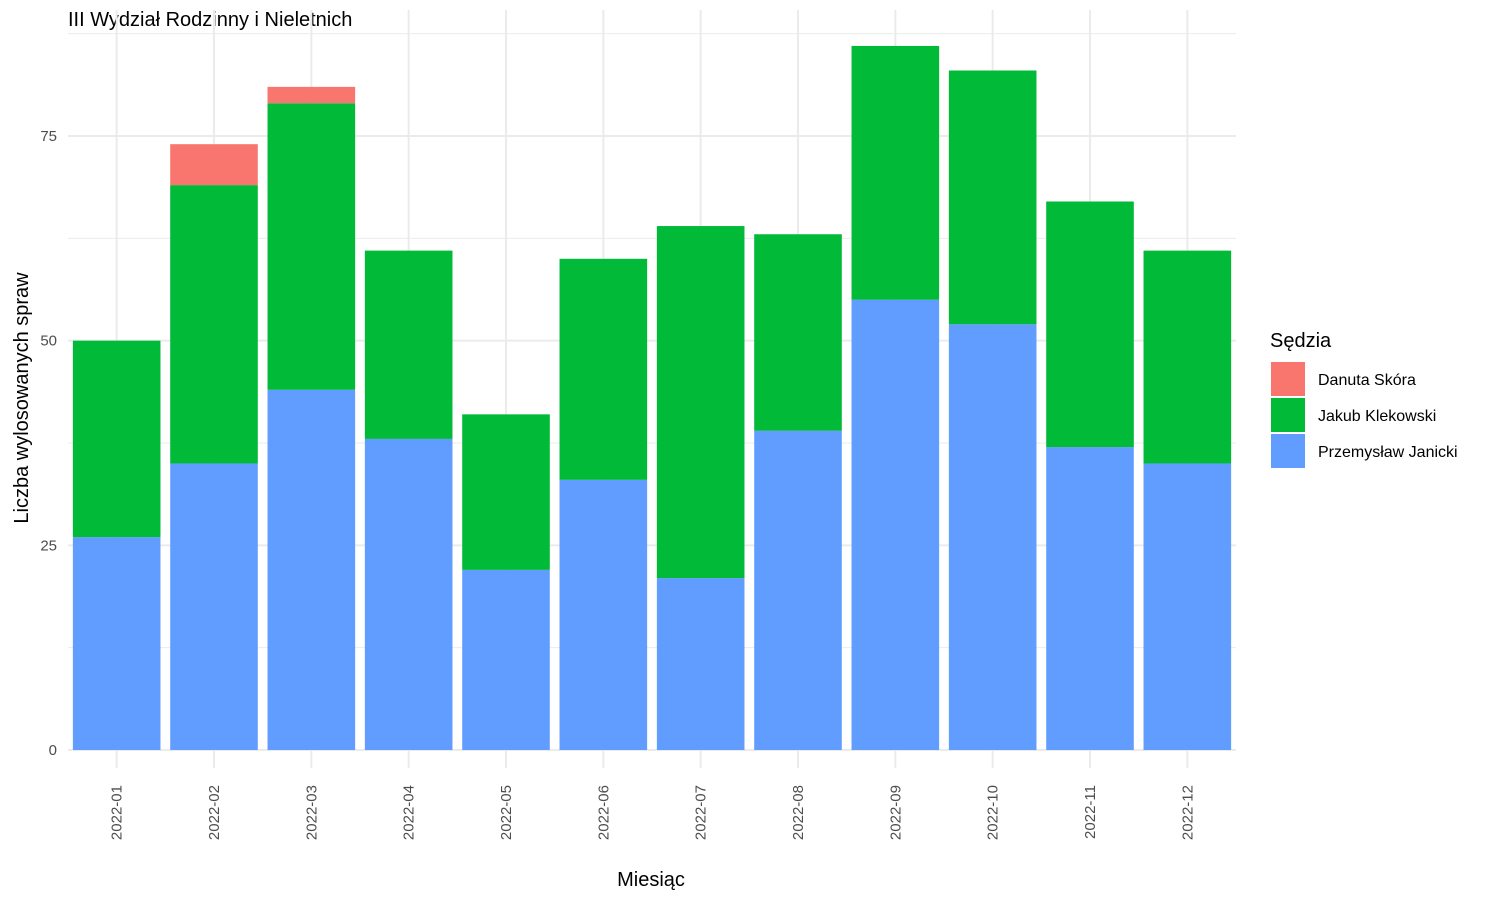  Describe the element at coordinates (48, 545) in the screenshot. I see `y-tick-label: 25` at that location.